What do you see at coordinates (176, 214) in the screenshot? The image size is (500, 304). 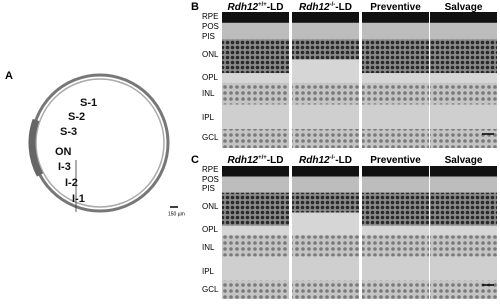 I see `scale-bar-label: 150 µm` at bounding box center [176, 214].